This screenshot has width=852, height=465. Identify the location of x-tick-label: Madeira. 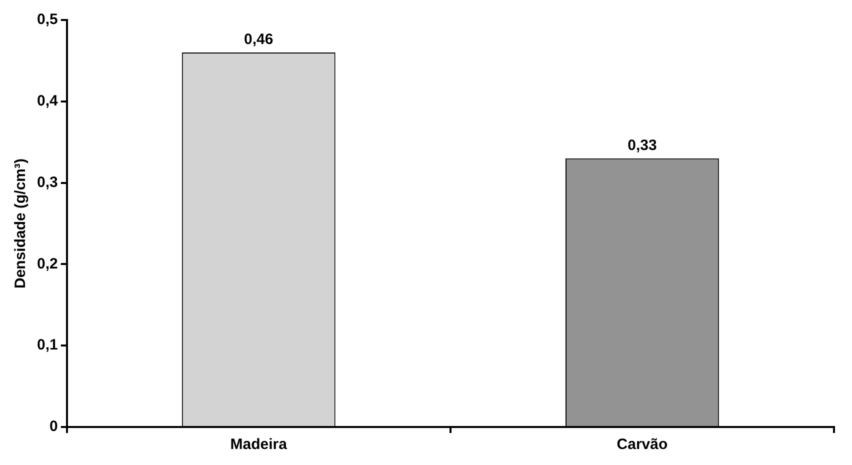
(259, 445).